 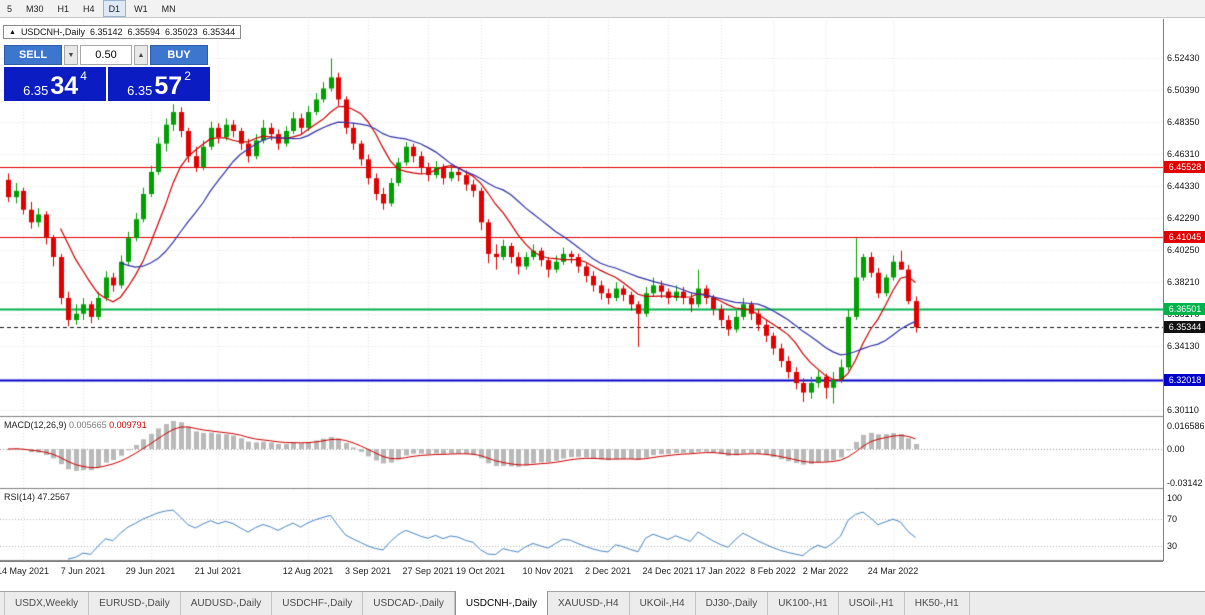 What do you see at coordinates (106, 32) in the screenshot?
I see `ohlc-open: 6.35142` at bounding box center [106, 32].